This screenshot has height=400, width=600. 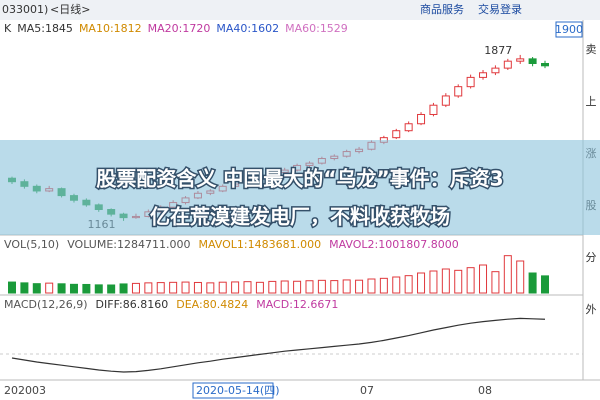 What do you see at coordinates (212, 304) in the screenshot?
I see `macd-label: DEA:80.4824` at bounding box center [212, 304].